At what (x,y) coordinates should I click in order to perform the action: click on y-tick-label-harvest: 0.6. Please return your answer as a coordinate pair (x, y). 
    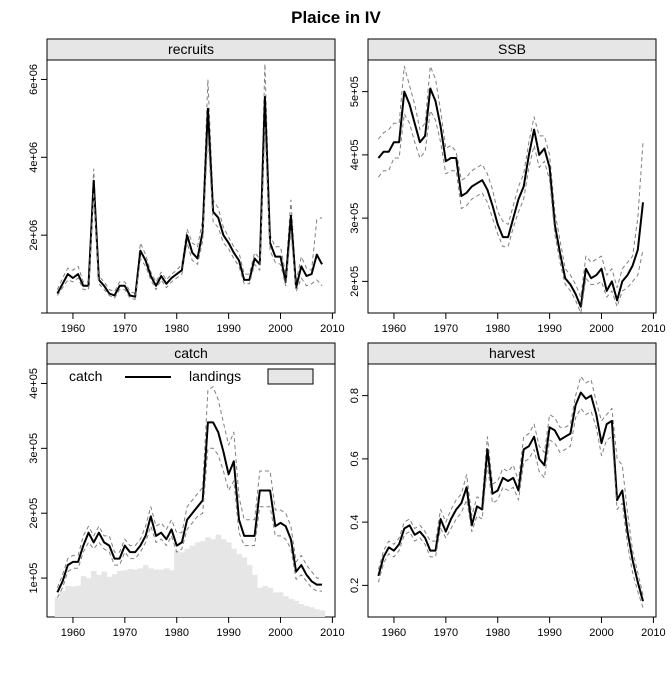
    Looking at the image, I should click on (355, 458).